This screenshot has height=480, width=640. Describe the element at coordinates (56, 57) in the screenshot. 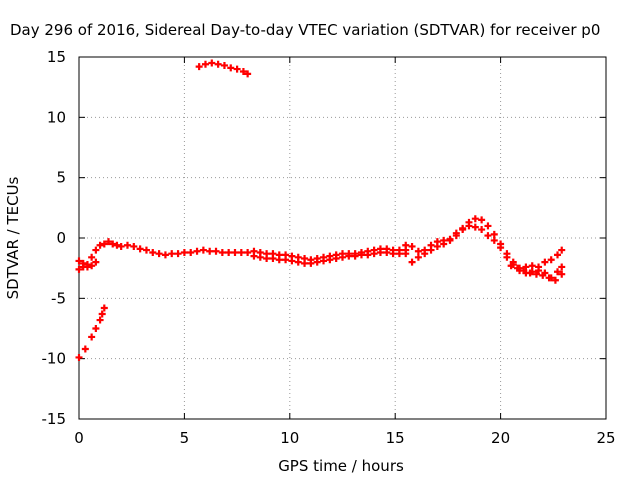

I see `y-tick-label: 15` at that location.